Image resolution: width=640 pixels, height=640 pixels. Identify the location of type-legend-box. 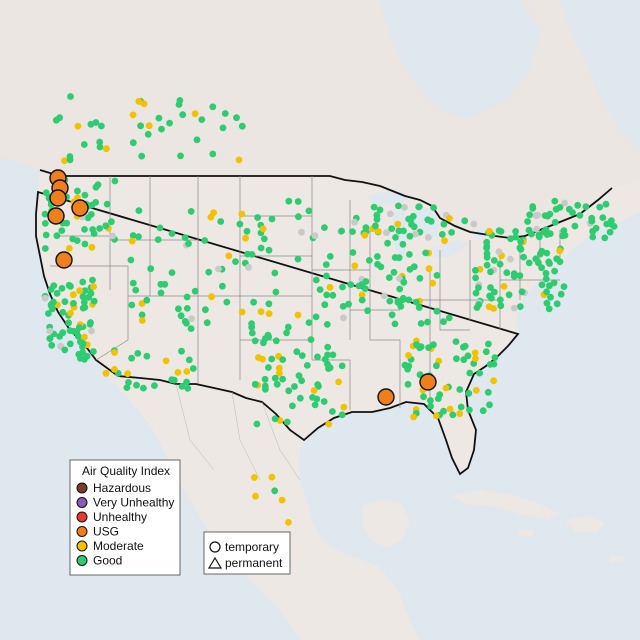
(247, 553).